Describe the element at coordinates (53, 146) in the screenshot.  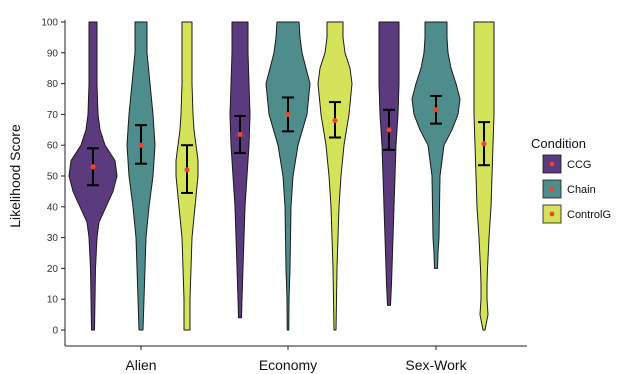
I see `y-tick-label: 60` at that location.